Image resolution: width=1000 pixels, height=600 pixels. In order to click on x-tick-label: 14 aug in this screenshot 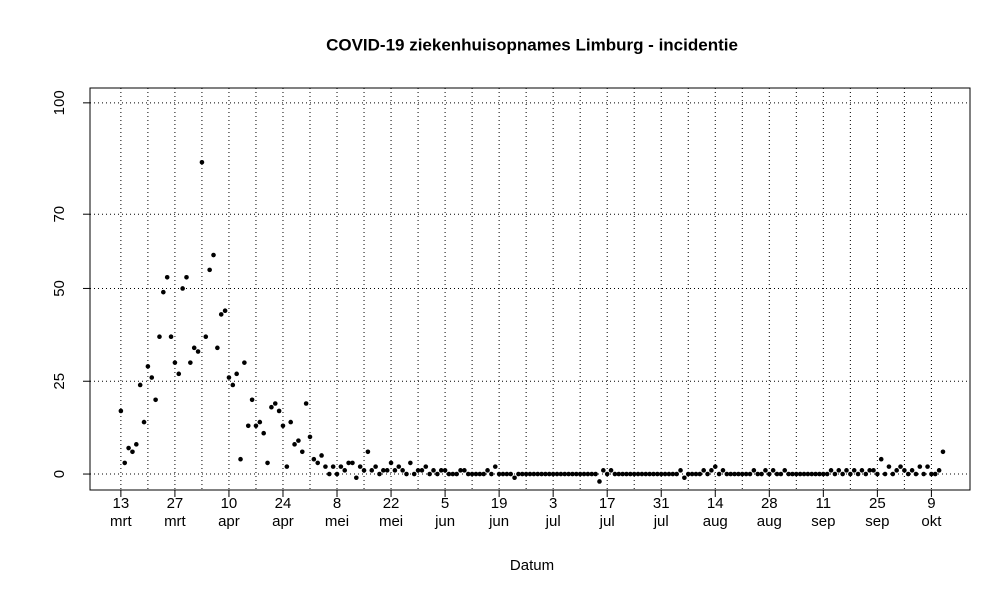, I will do `click(715, 512)`.